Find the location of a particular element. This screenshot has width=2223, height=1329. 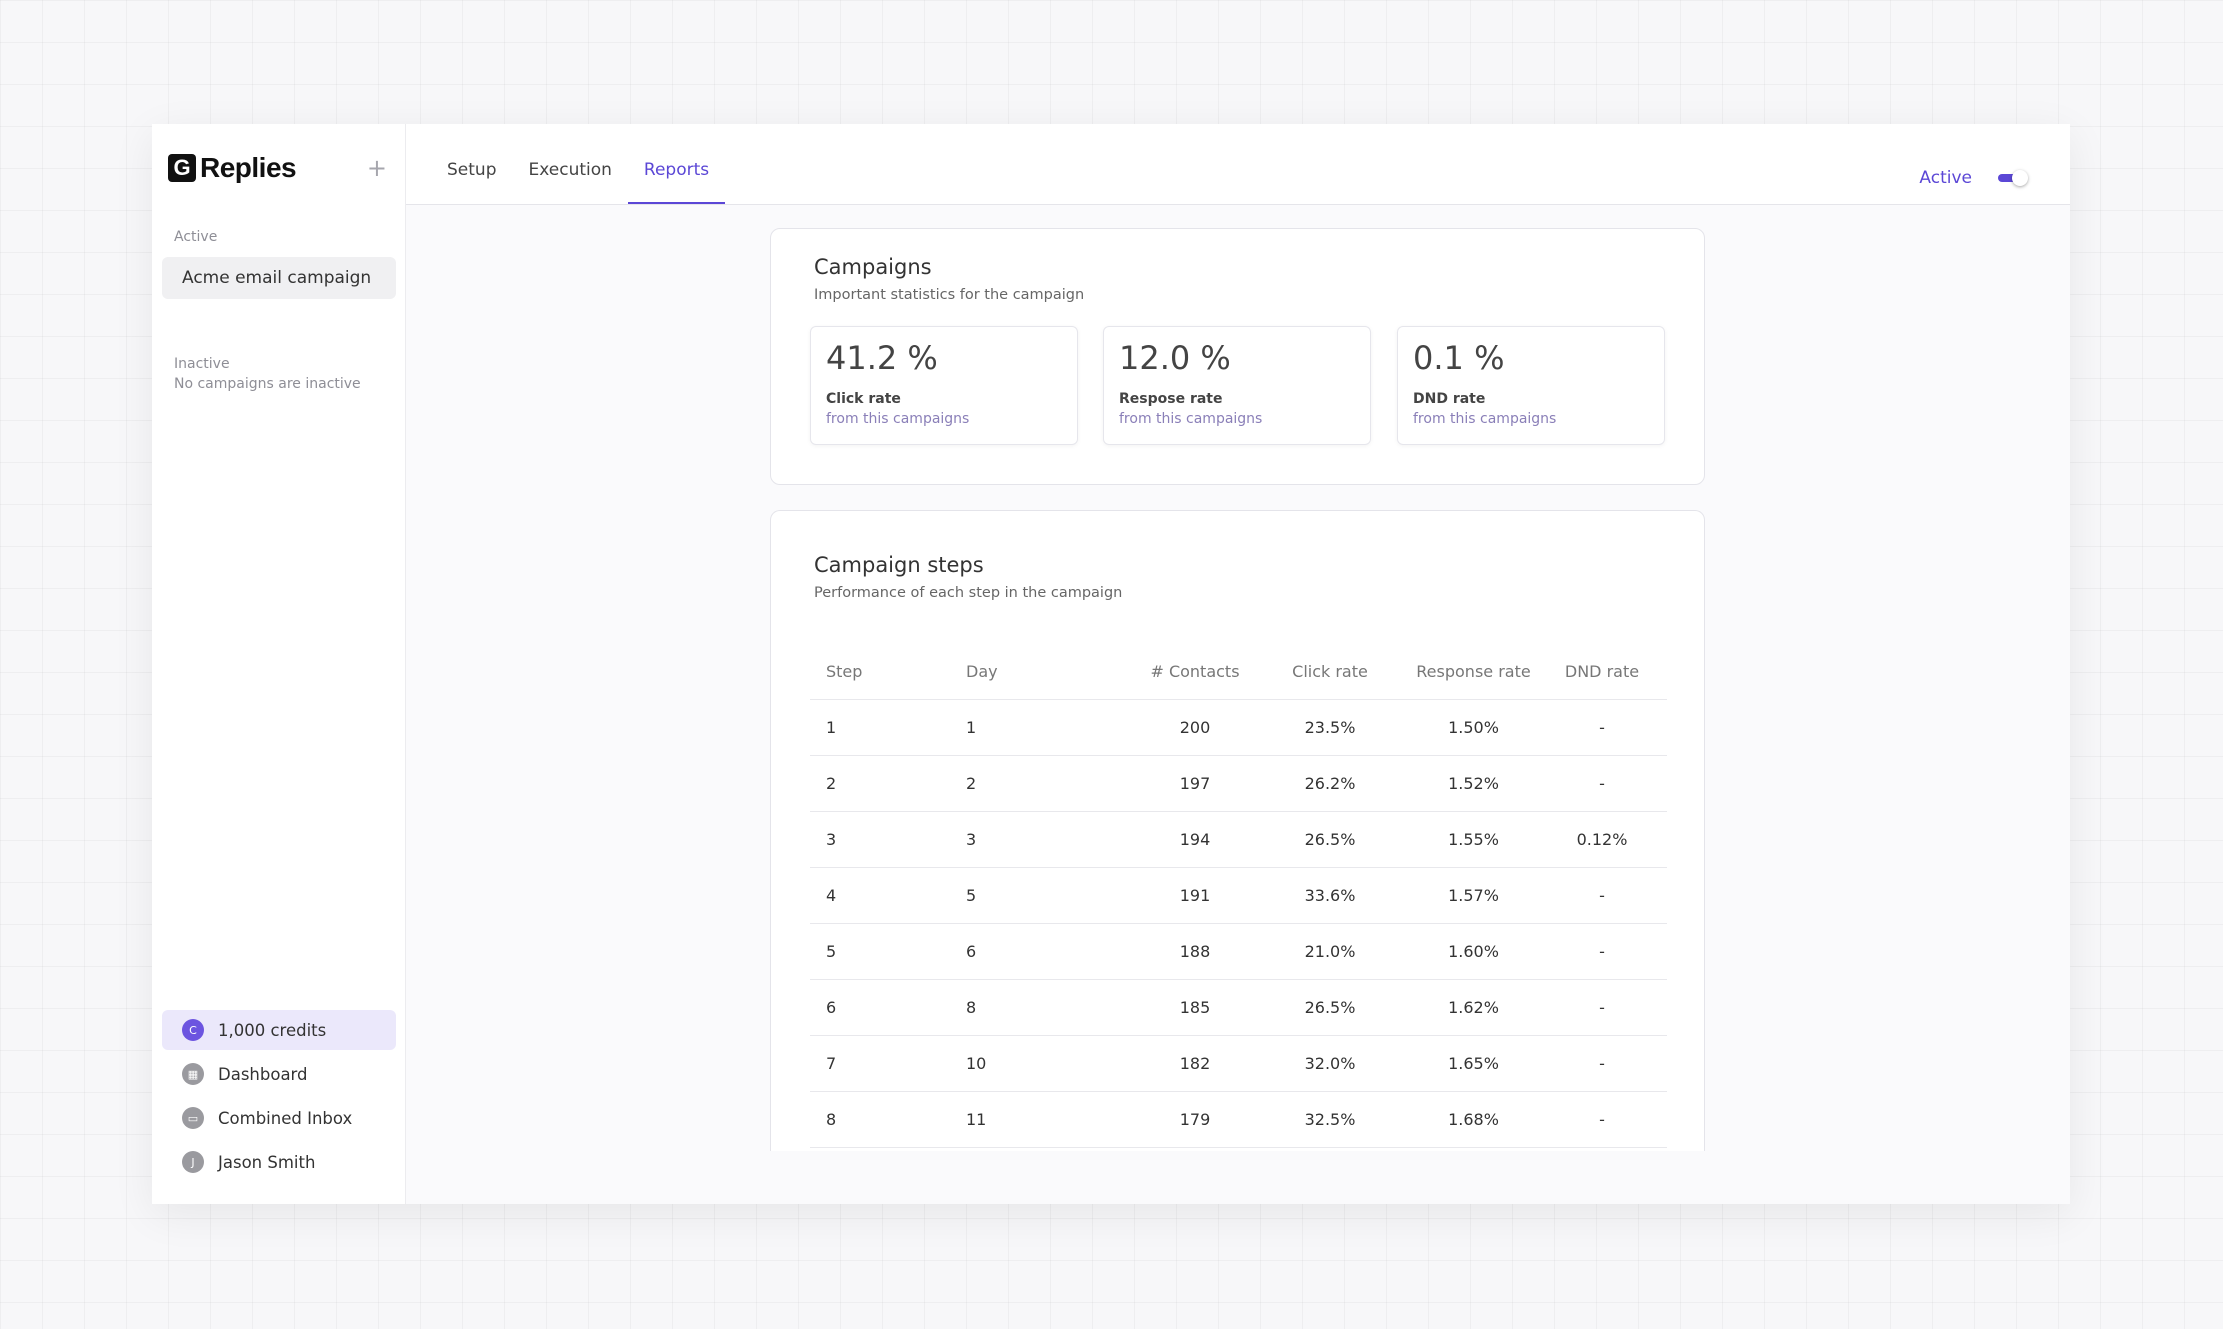

cell-contacts: 197 is located at coordinates (1195, 783).